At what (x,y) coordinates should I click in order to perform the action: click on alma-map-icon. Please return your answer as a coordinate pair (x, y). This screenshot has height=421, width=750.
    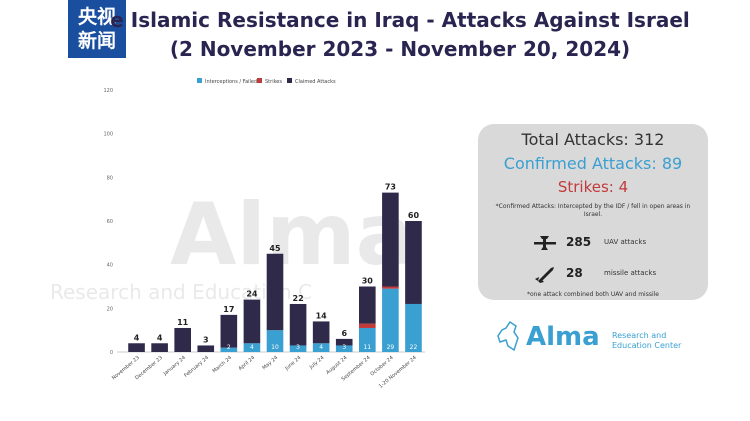
    Looking at the image, I should click on (508, 336).